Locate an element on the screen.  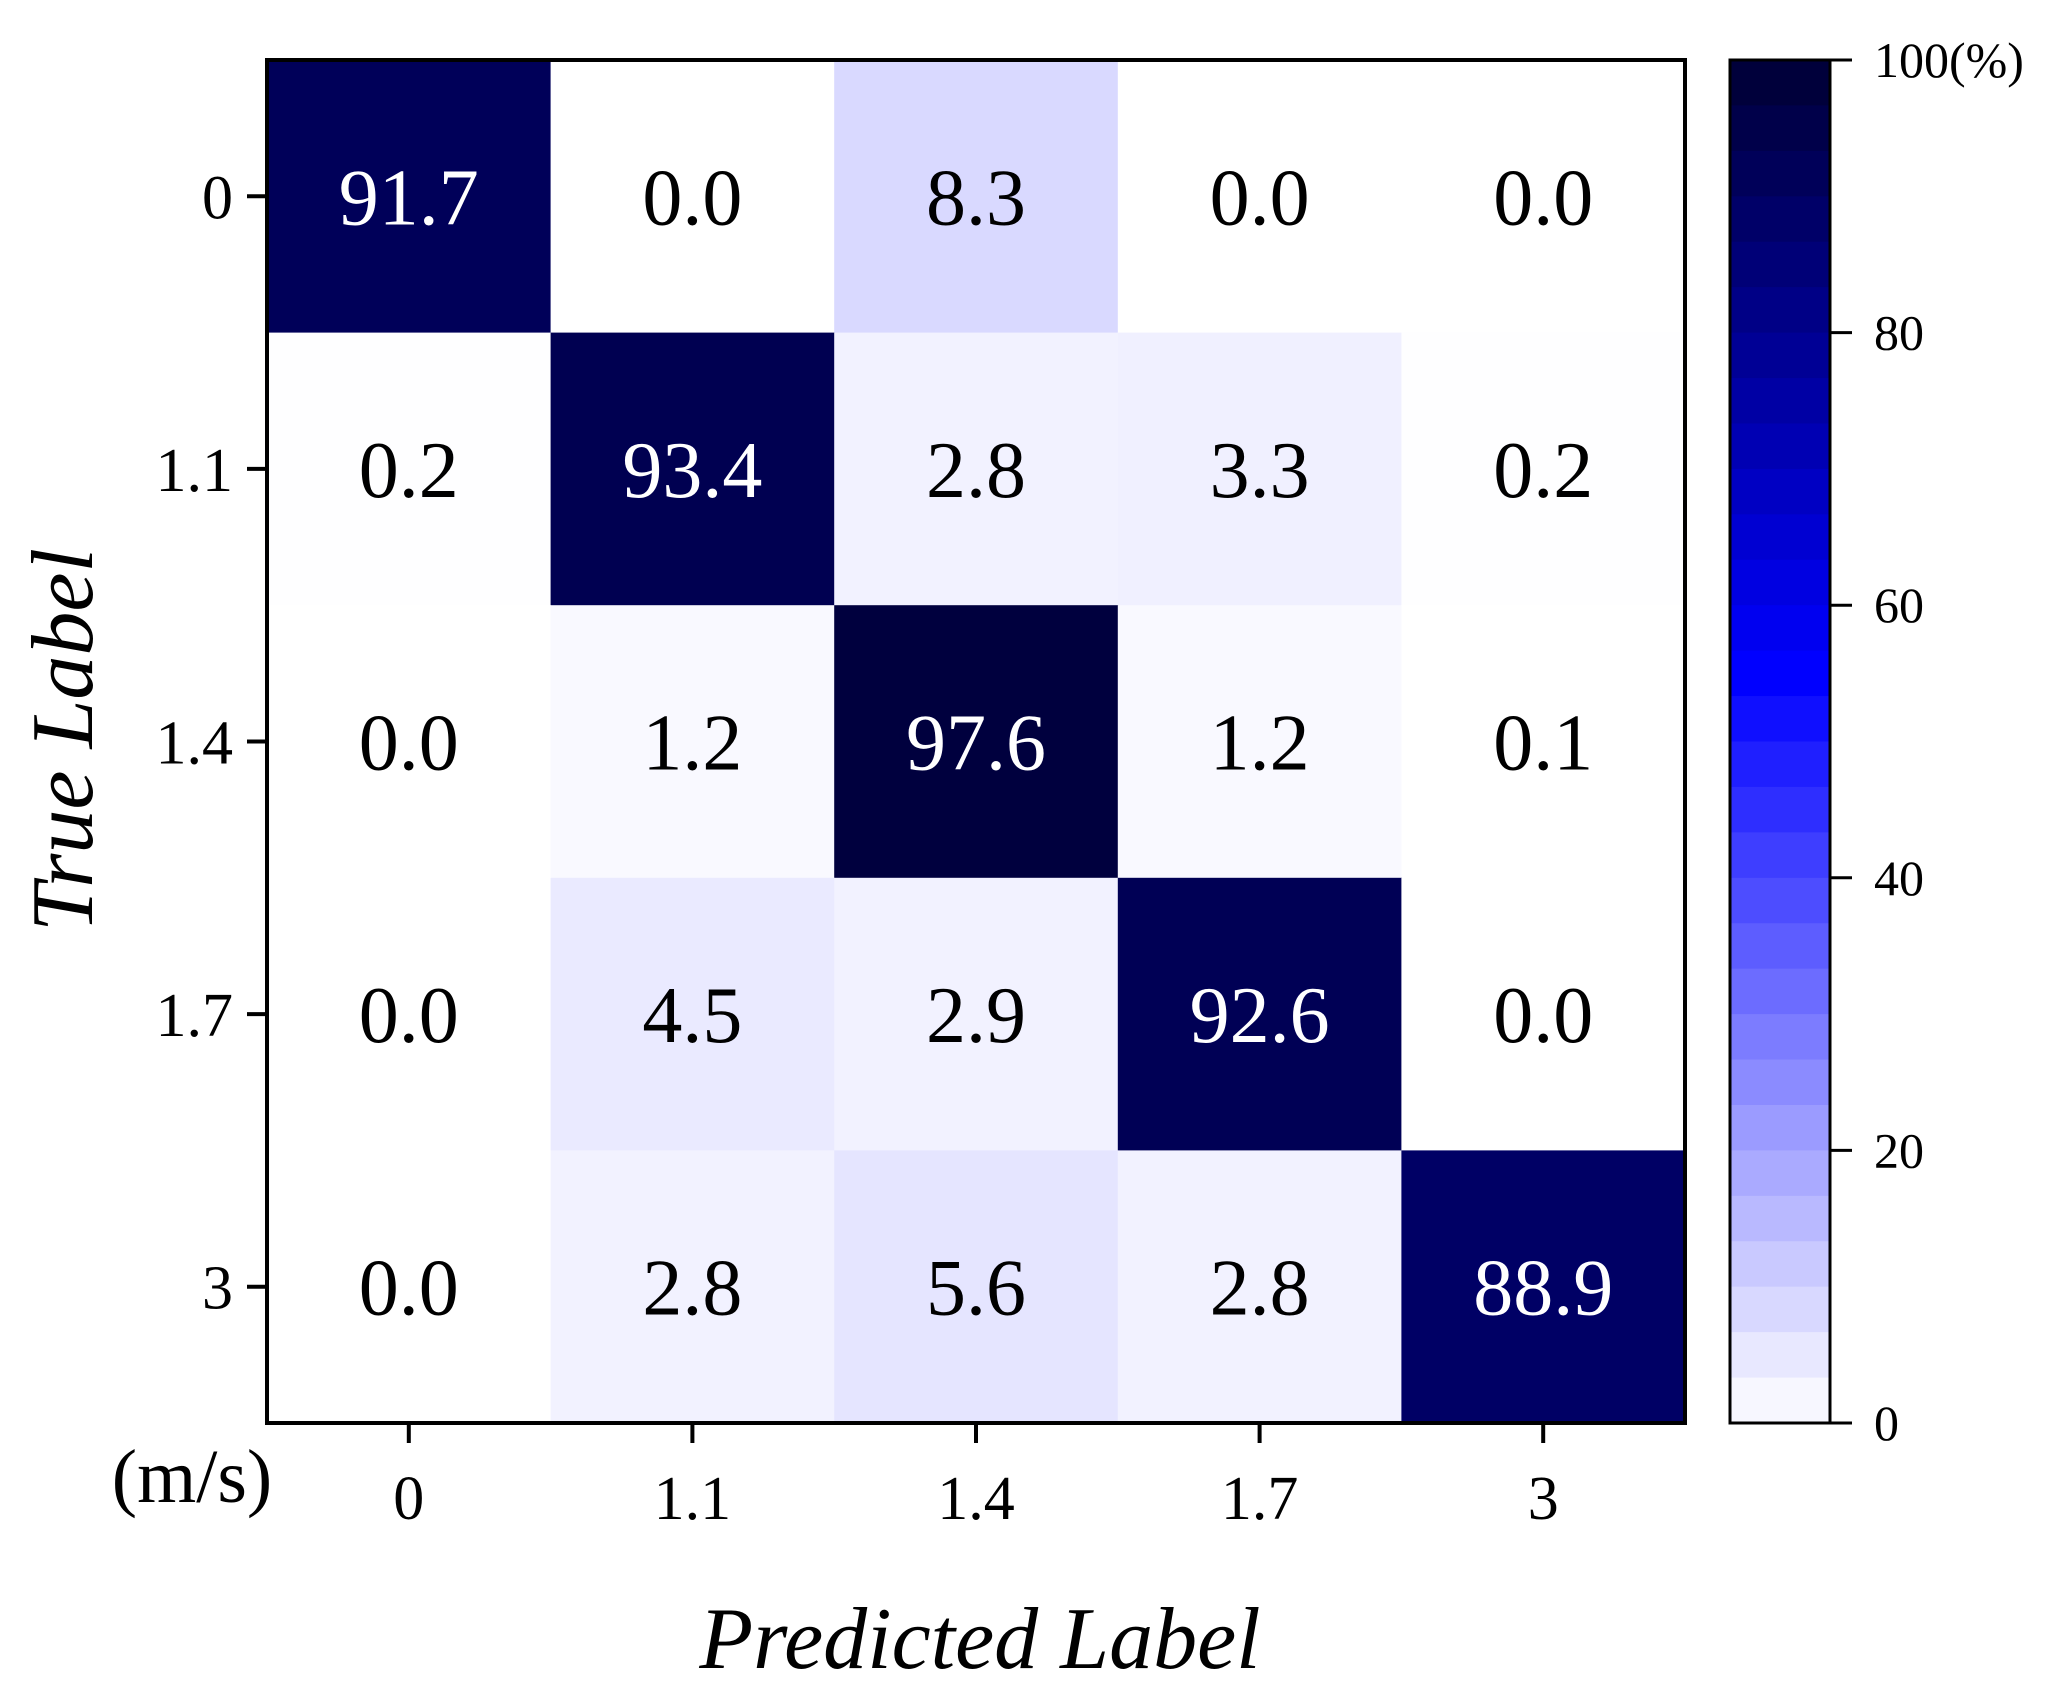
cell-value-label: 0.1 is located at coordinates (1543, 744).